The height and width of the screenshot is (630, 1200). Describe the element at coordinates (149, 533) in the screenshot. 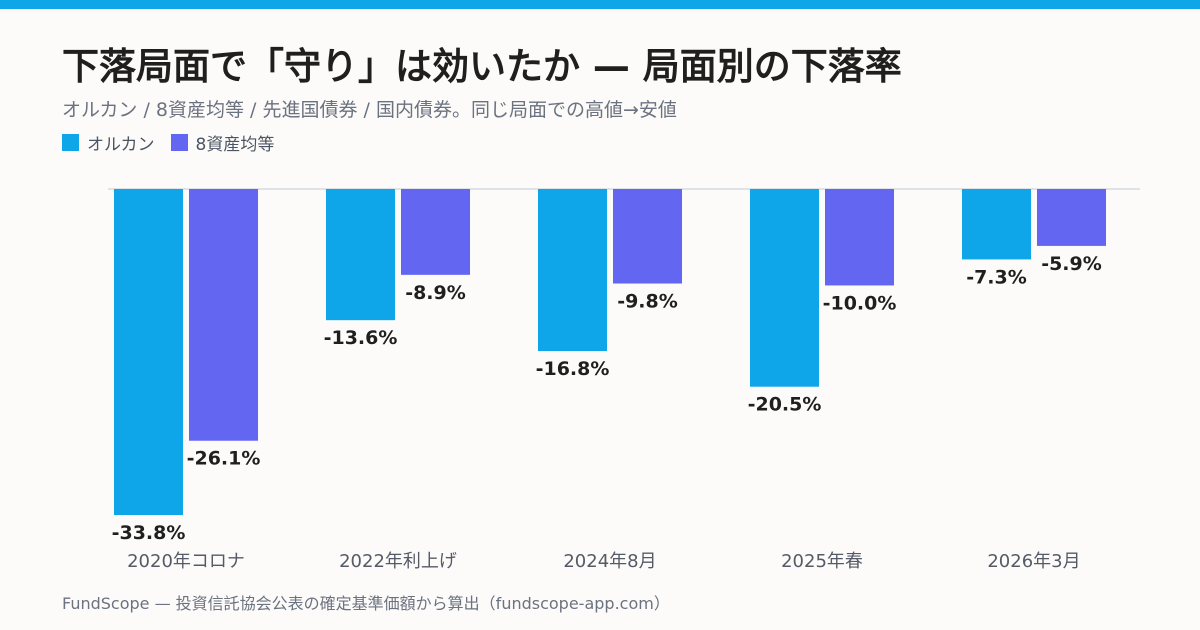

I see `data-label-series-1-0: -33.8%` at that location.